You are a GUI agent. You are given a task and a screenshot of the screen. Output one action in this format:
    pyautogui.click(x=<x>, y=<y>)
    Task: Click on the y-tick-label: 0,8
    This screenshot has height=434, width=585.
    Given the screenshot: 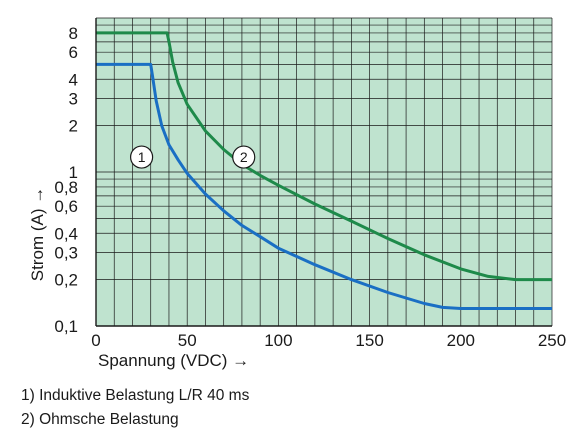 What is the action you would take?
    pyautogui.click(x=66, y=187)
    